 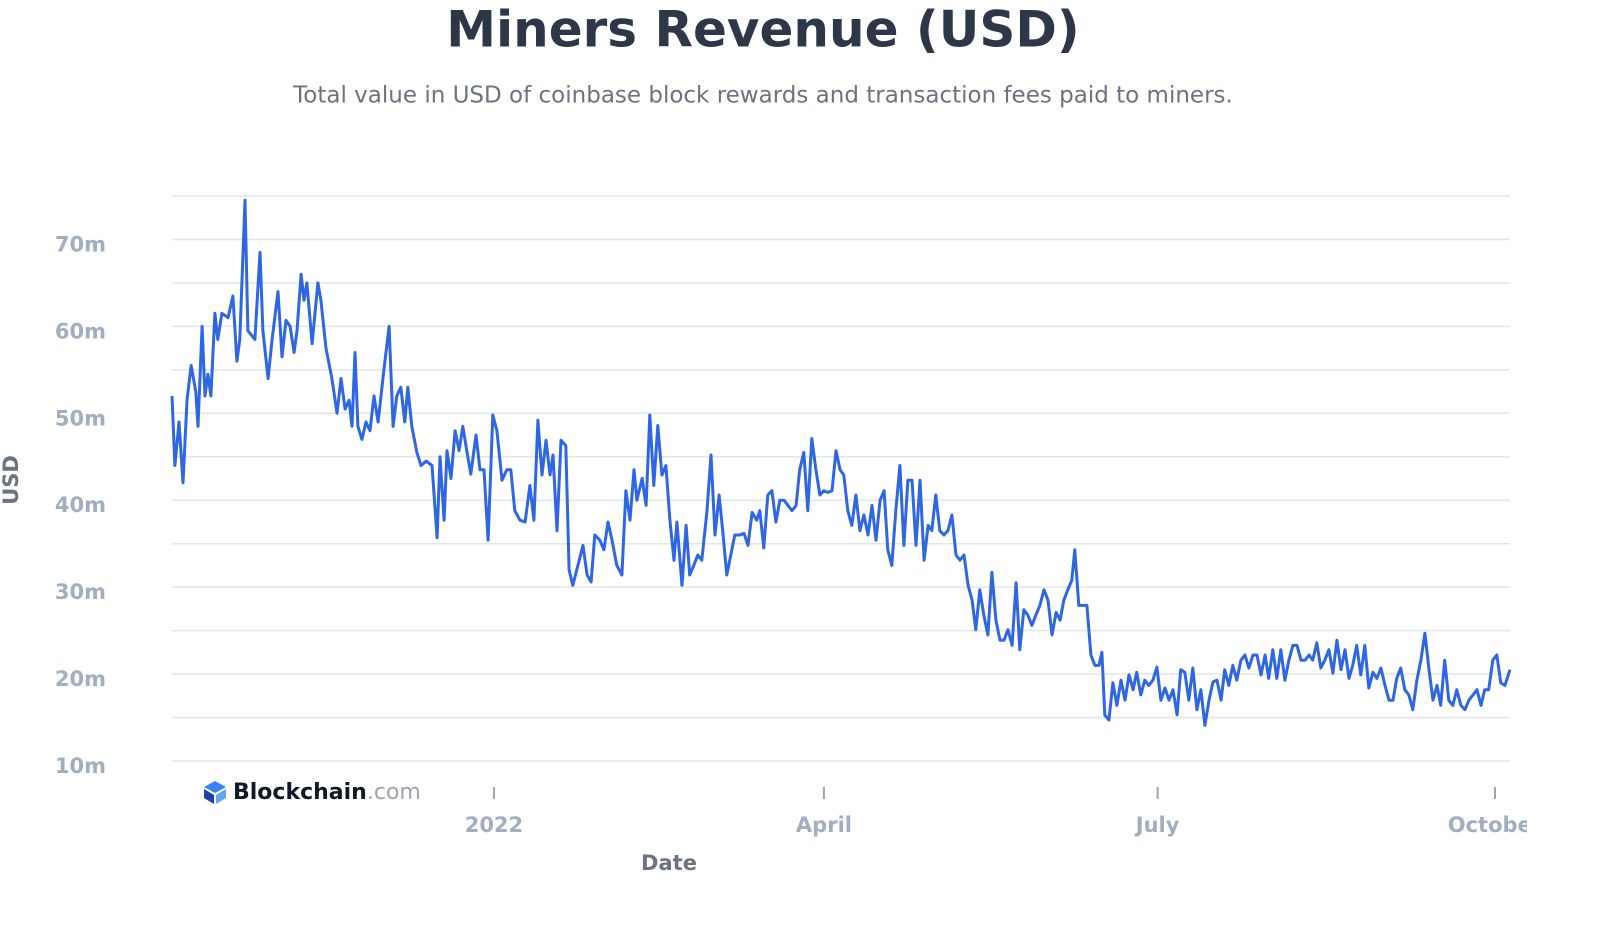 What do you see at coordinates (824, 825) in the screenshot?
I see `x-tick-label: April` at bounding box center [824, 825].